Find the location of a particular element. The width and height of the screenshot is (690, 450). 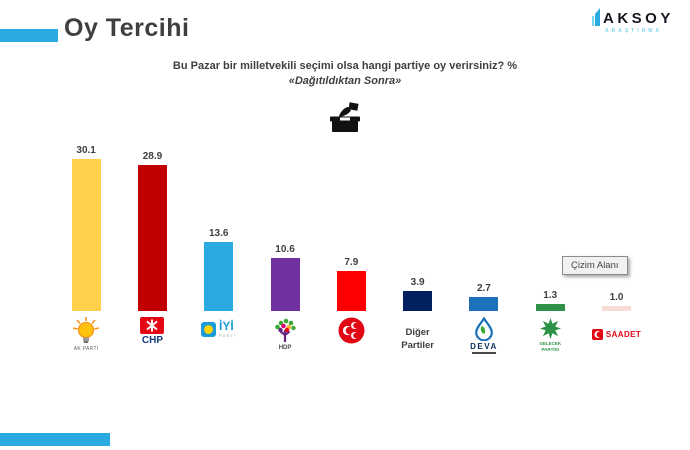

axis-label-chp: CHP is located at coordinates (152, 329).